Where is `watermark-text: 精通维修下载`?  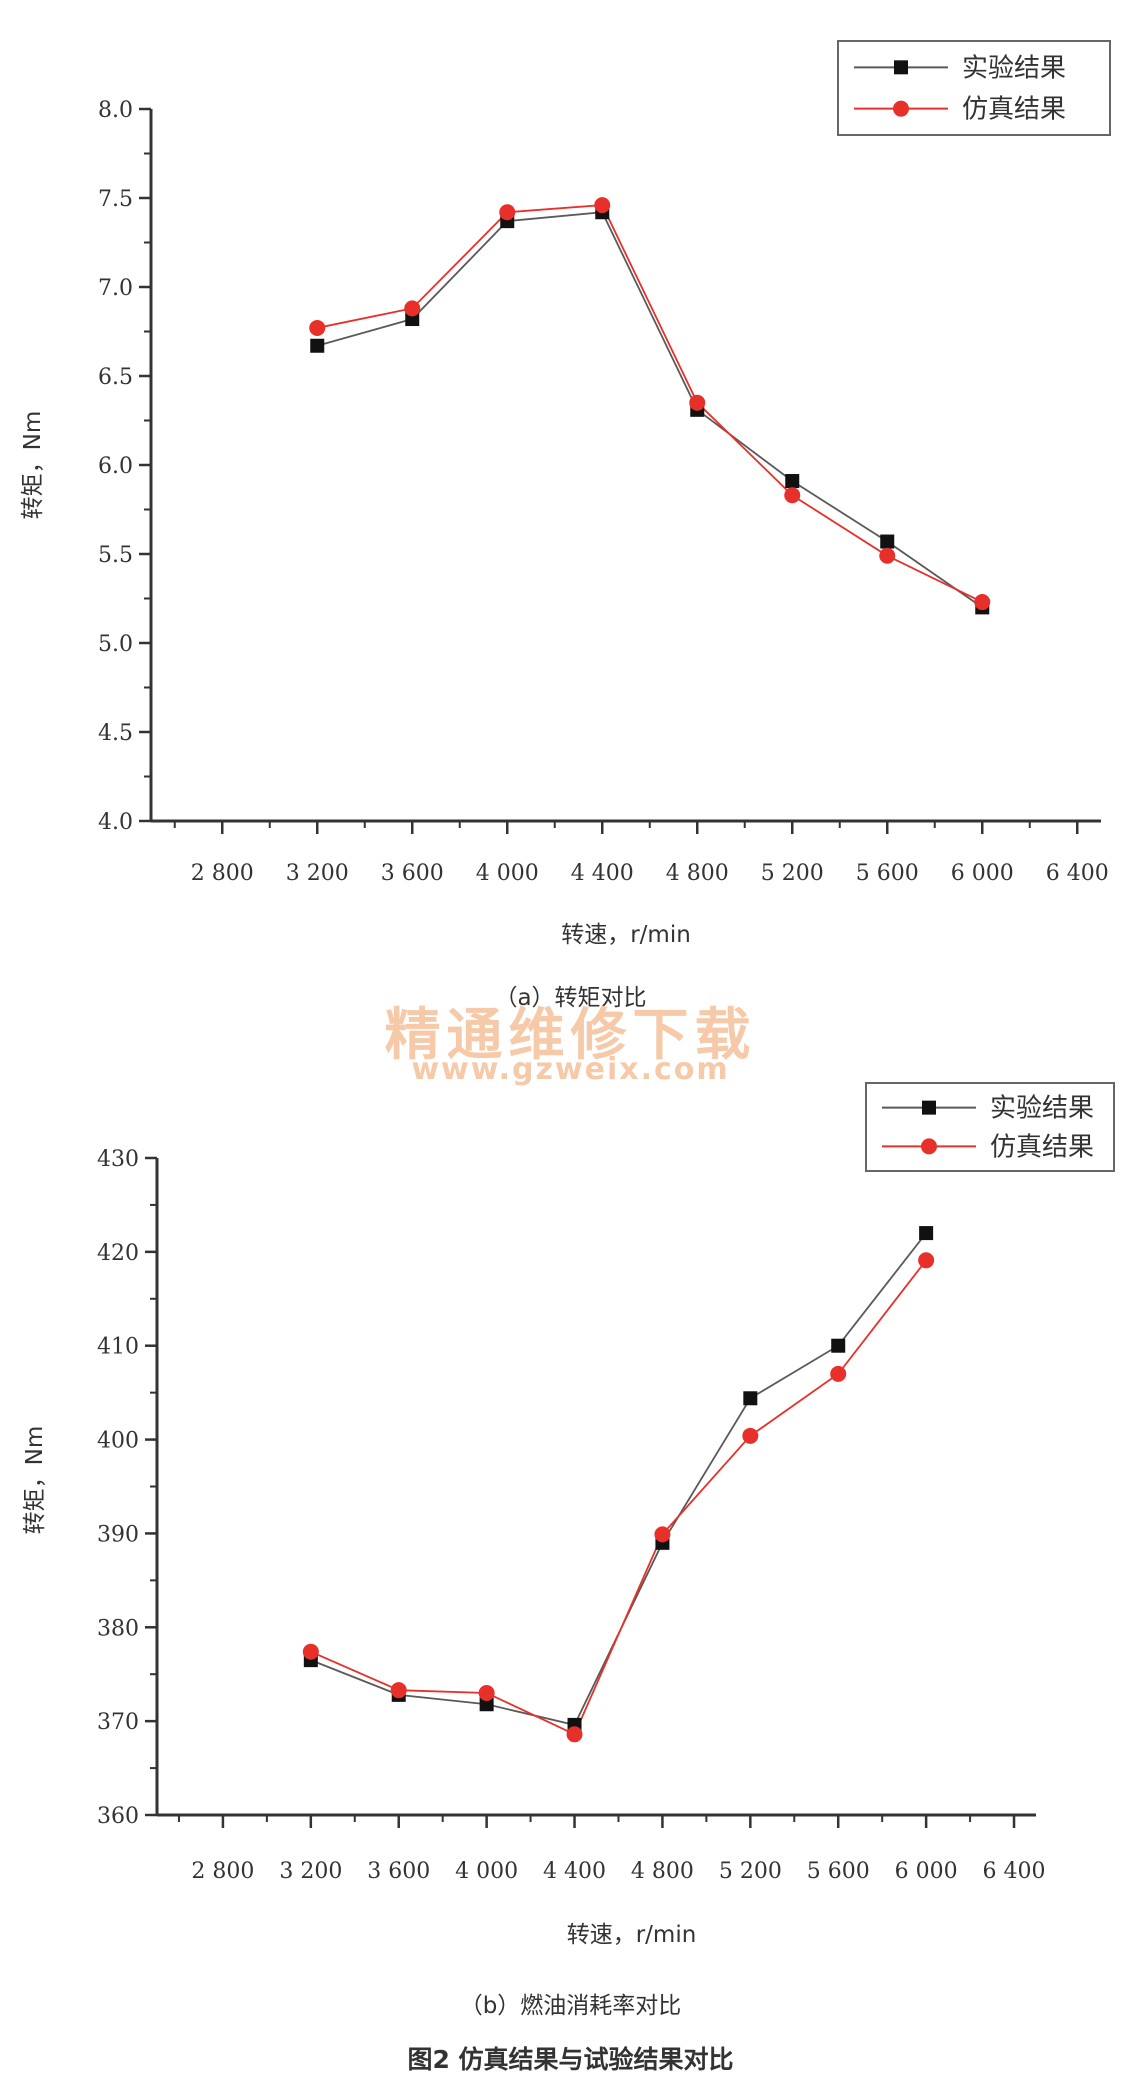 watermark-text: 精通维修下载 is located at coordinates (570, 1035).